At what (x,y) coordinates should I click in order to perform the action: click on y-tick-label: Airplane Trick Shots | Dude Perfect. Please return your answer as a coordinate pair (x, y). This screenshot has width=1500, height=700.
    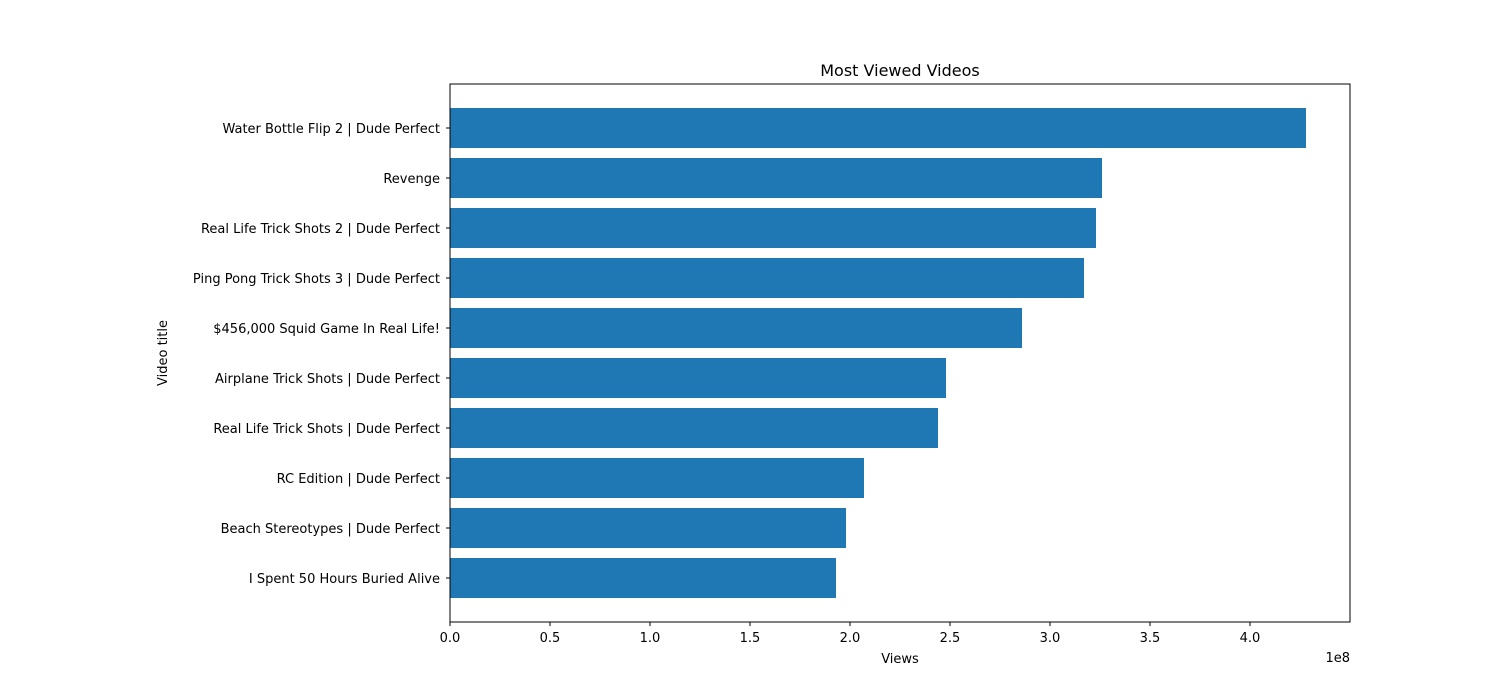
    Looking at the image, I should click on (327, 379).